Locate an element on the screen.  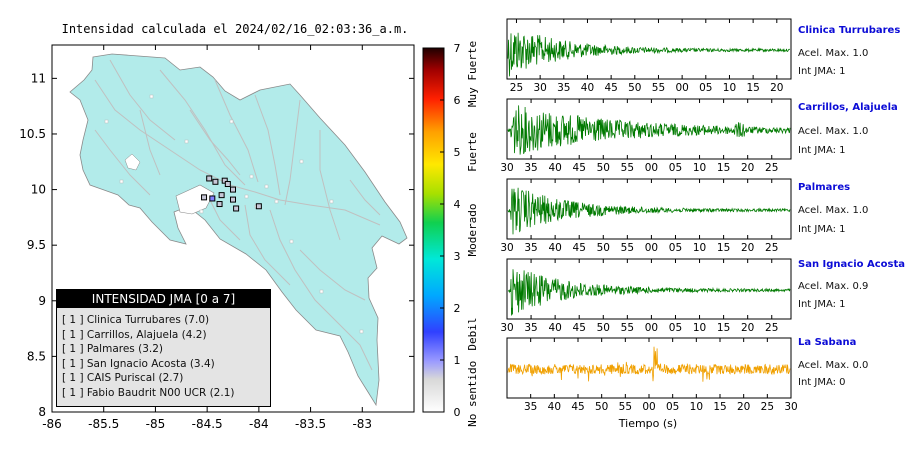
waveform-panel: 30 35 40 45 50 55 00 05 10 15 20 25 is located at coordinates (646, 296).